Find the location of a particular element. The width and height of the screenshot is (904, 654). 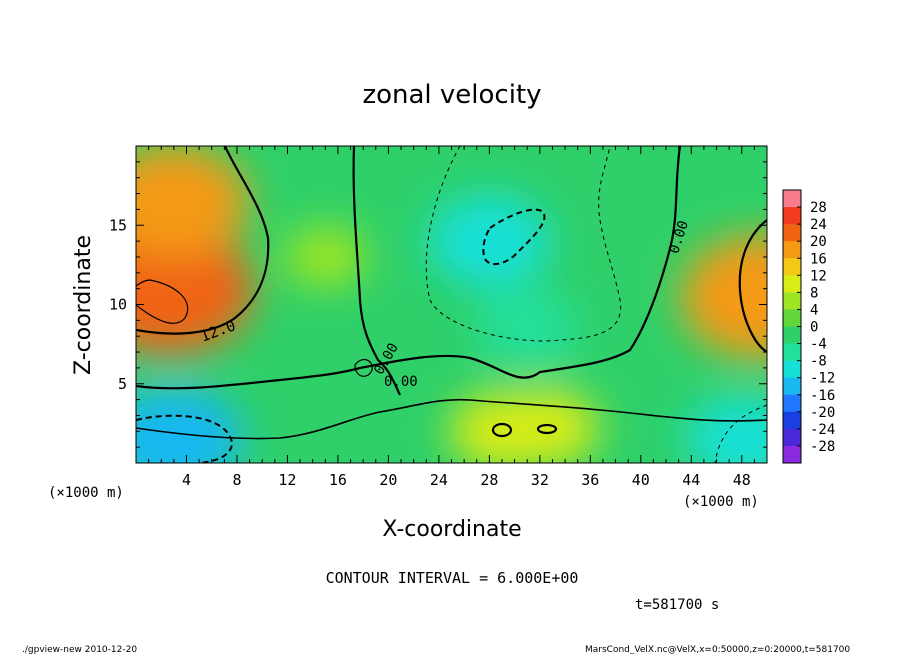

x-tick-label: 24 is located at coordinates (439, 480).